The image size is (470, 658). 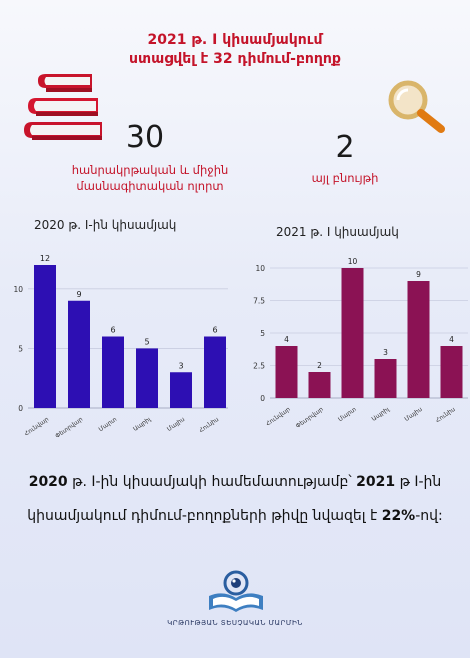 I want to click on summary-percent: 22%, so click(x=398, y=516).